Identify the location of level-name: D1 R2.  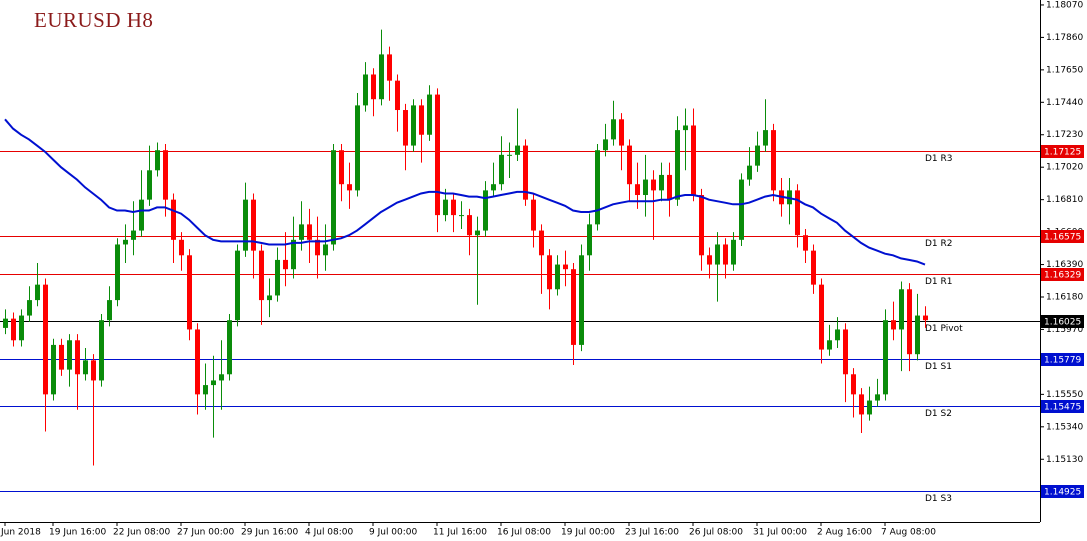
(939, 244).